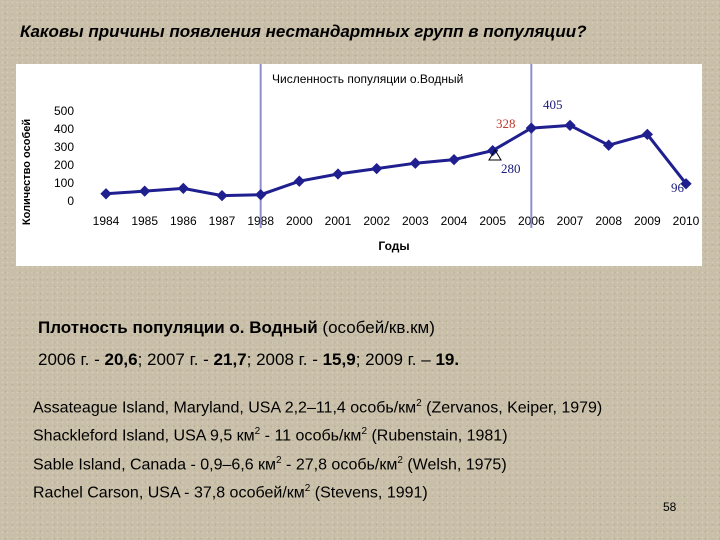  What do you see at coordinates (686, 221) in the screenshot?
I see `x-tick-label: 2010` at bounding box center [686, 221].